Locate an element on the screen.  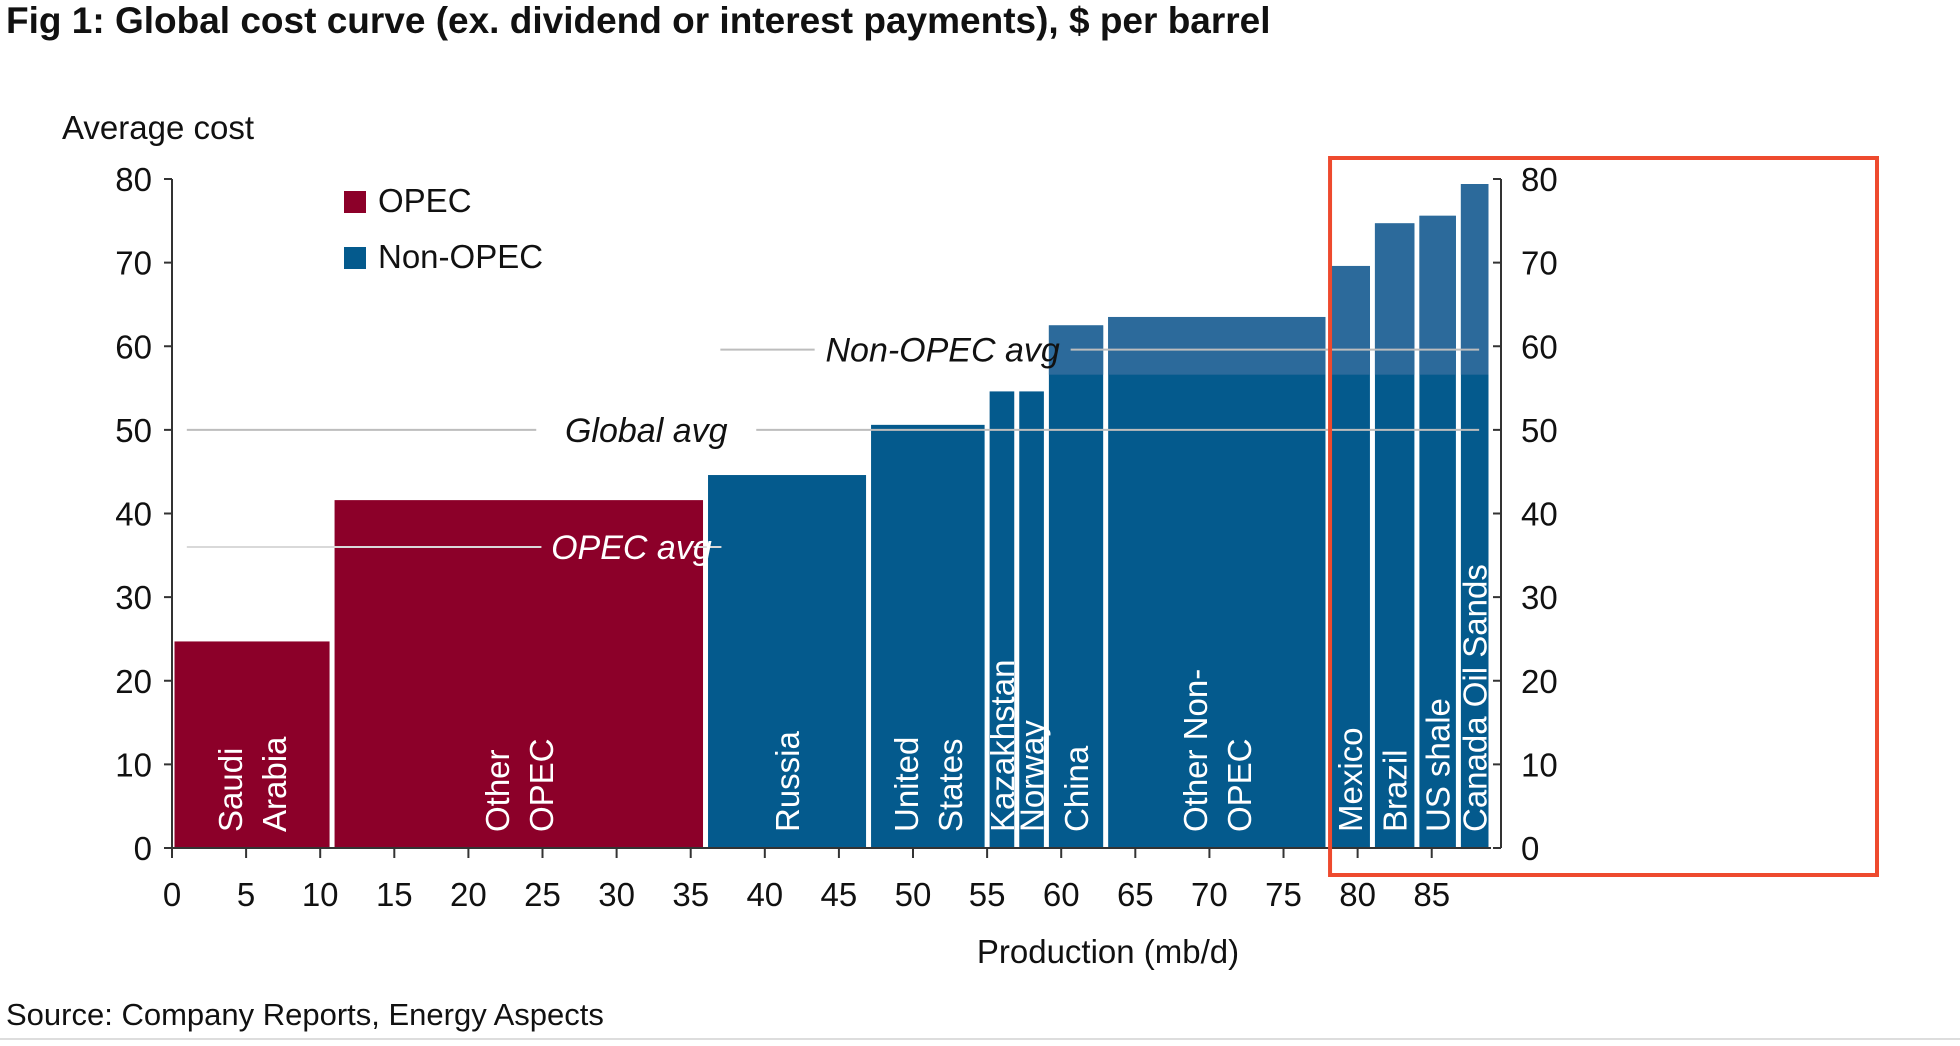
x-tick-label: 5 is located at coordinates (246, 894).